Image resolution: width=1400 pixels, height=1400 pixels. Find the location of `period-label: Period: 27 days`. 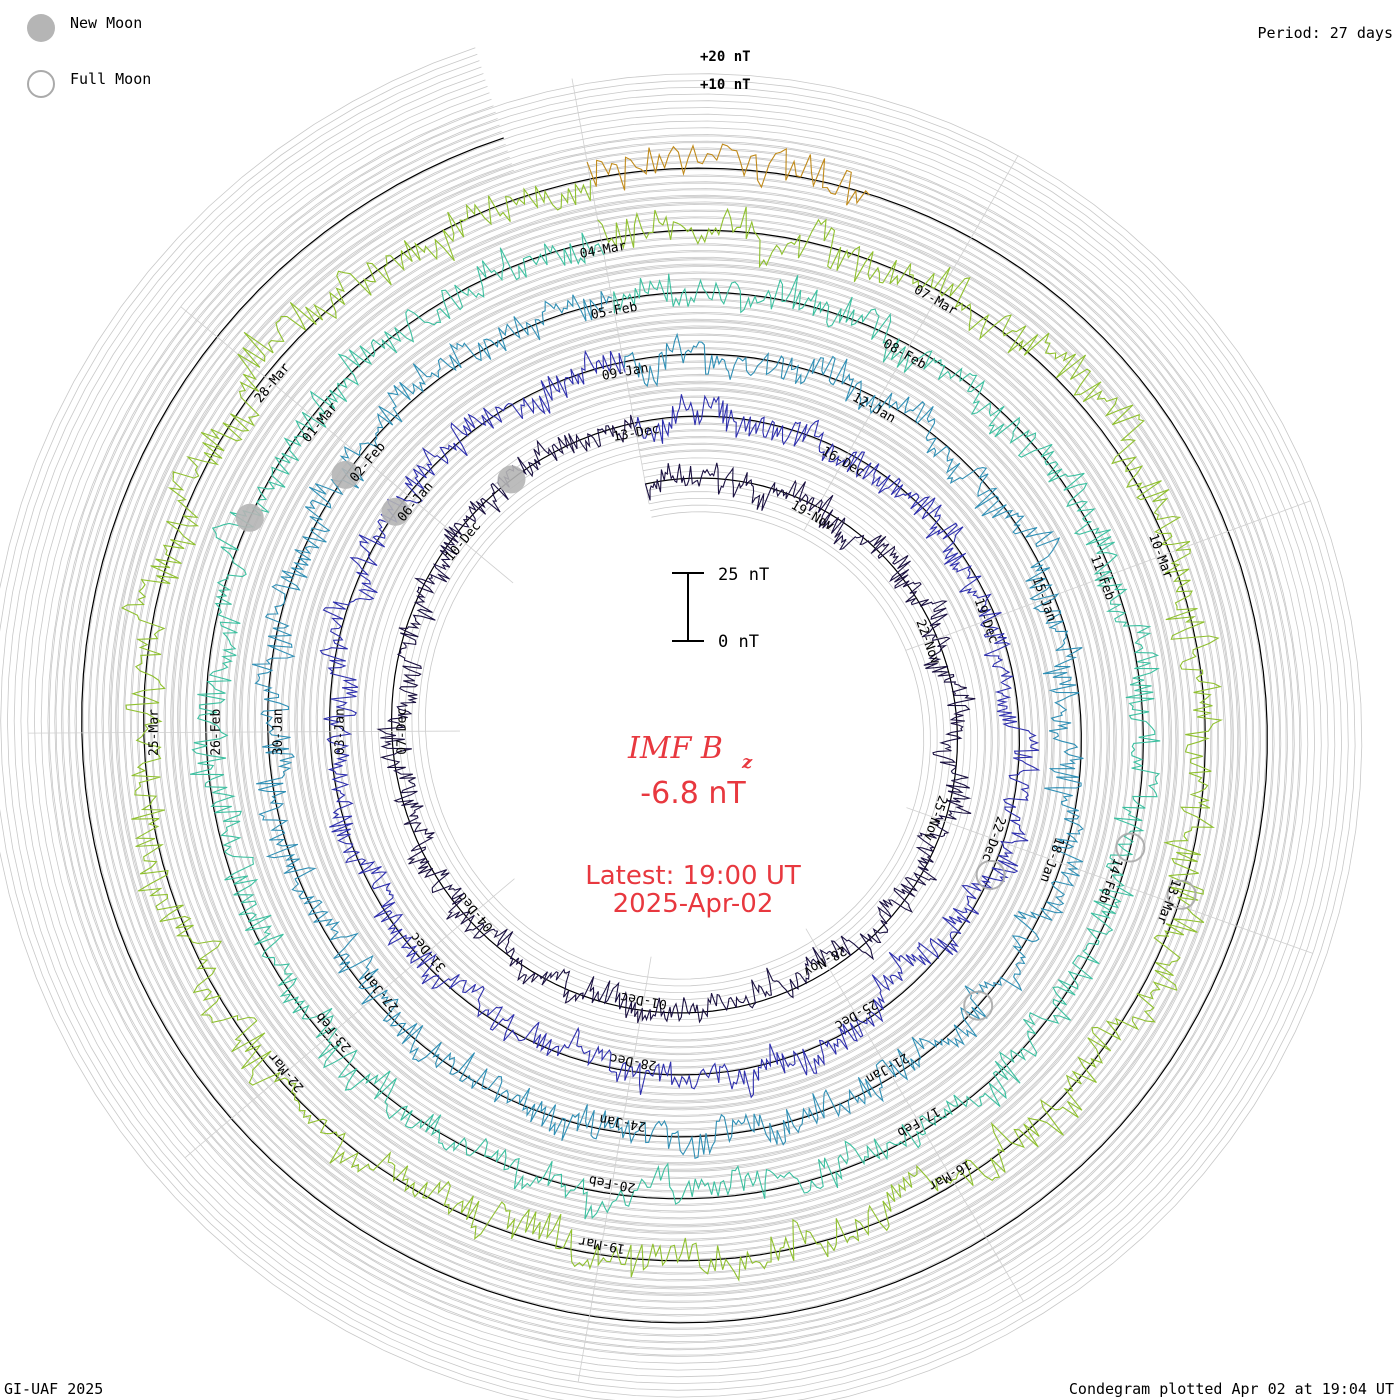

period-label: Period: 27 days is located at coordinates (1325, 33).